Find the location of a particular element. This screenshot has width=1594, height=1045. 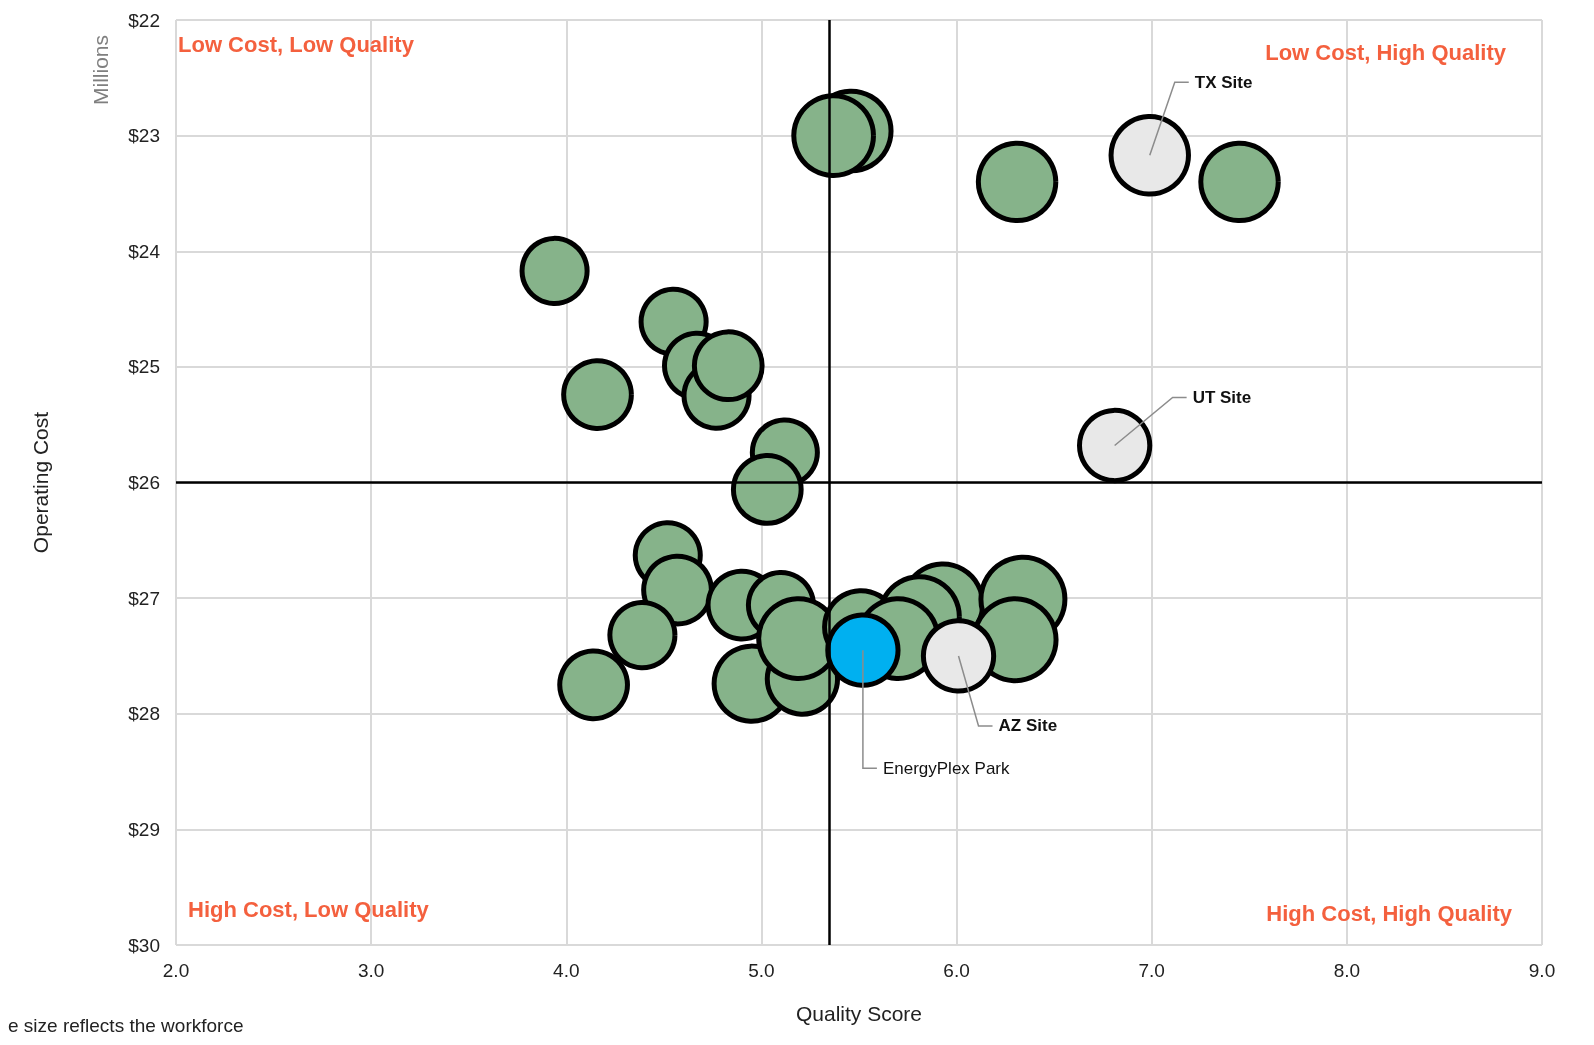

annotation: UT Site is located at coordinates (1222, 397).